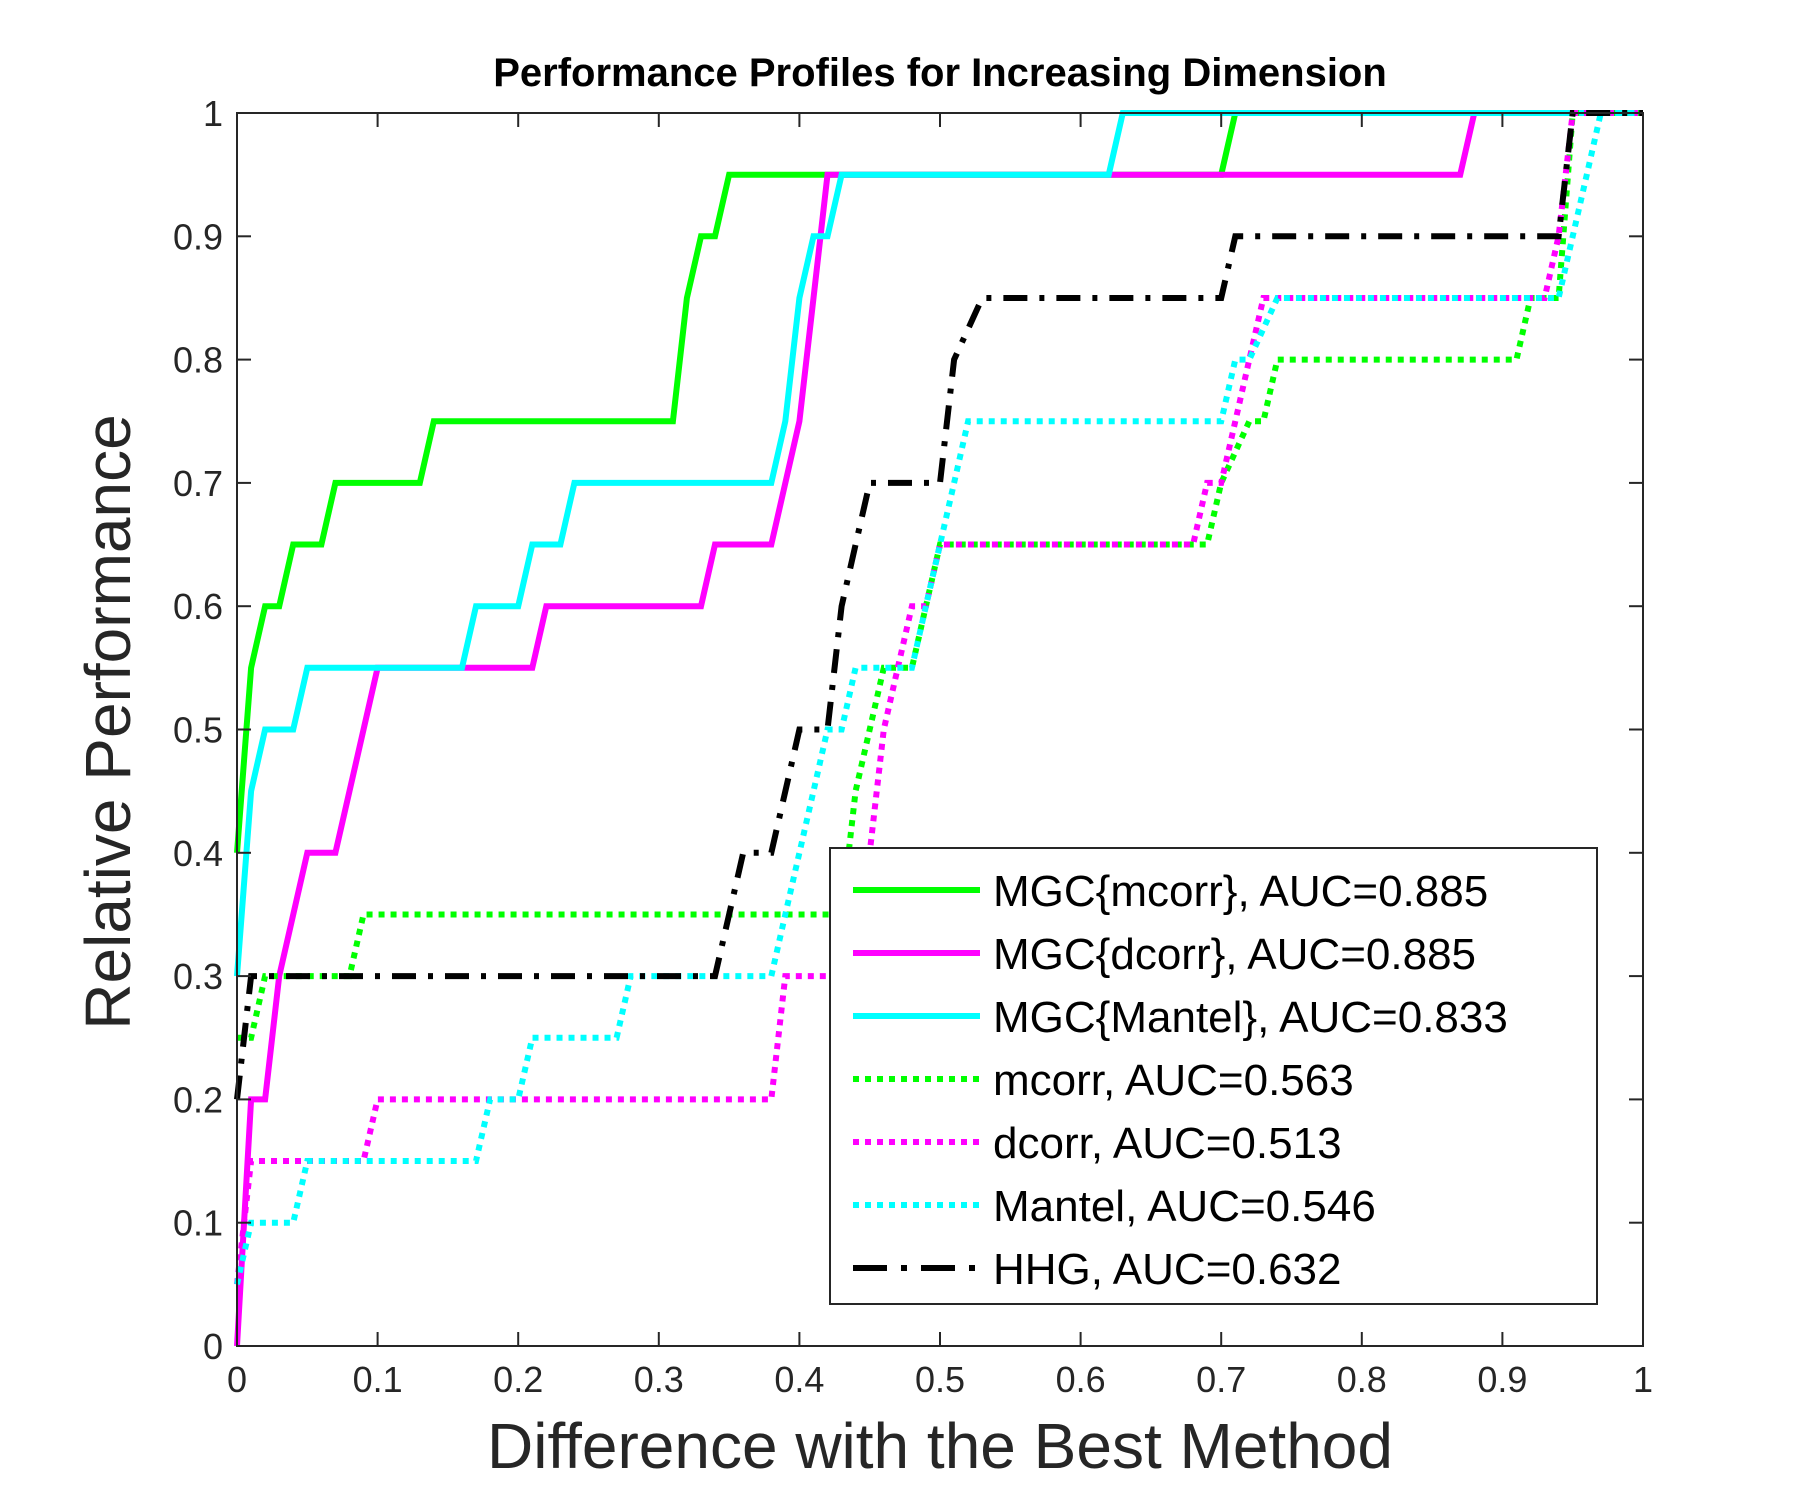 This screenshot has height=1500, width=1800. Describe the element at coordinates (1502, 1379) in the screenshot. I see `x-tick-label: 0.9` at that location.